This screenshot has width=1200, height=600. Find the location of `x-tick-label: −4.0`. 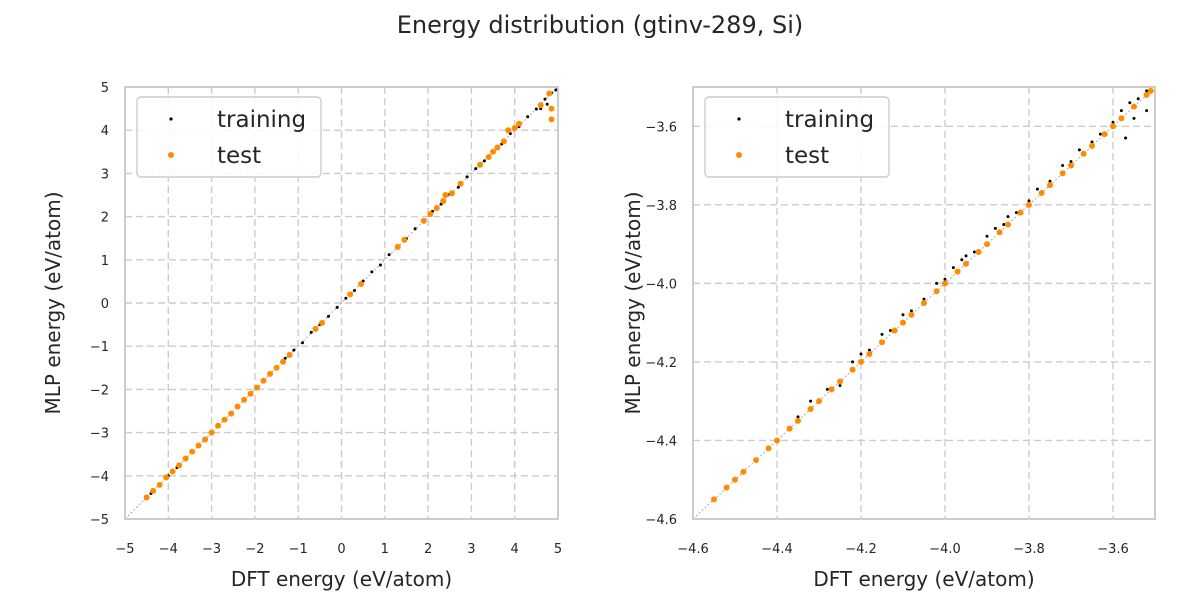

x-tick-label: −4.0 is located at coordinates (945, 549).